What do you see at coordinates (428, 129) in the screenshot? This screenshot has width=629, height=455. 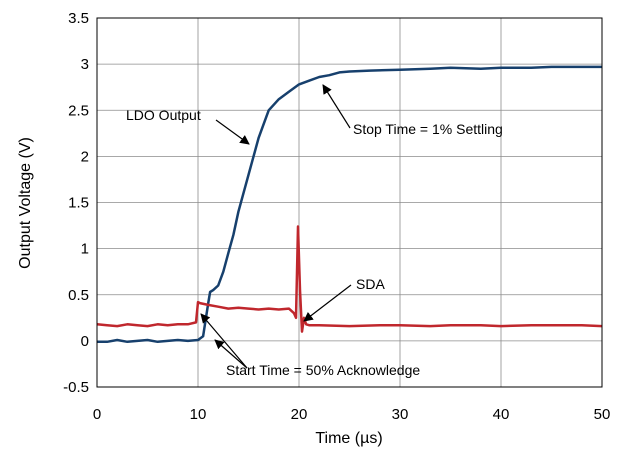 I see `annotation-stop-time: Stop Time = 1% Settling` at bounding box center [428, 129].